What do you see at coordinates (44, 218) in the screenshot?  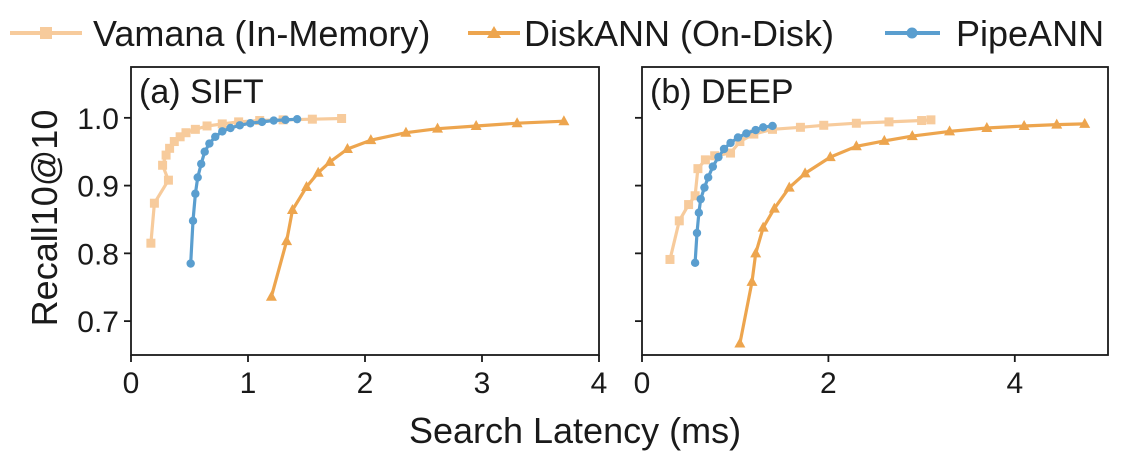 I see `y-axis-title: Recall10@10` at bounding box center [44, 218].